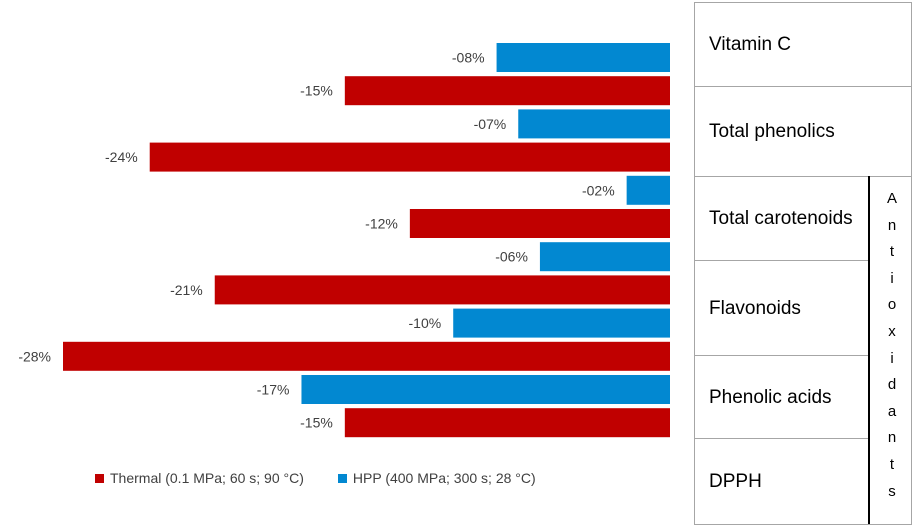 This screenshot has height=529, width=914. What do you see at coordinates (381, 224) in the screenshot?
I see `data-label: -12%` at bounding box center [381, 224].